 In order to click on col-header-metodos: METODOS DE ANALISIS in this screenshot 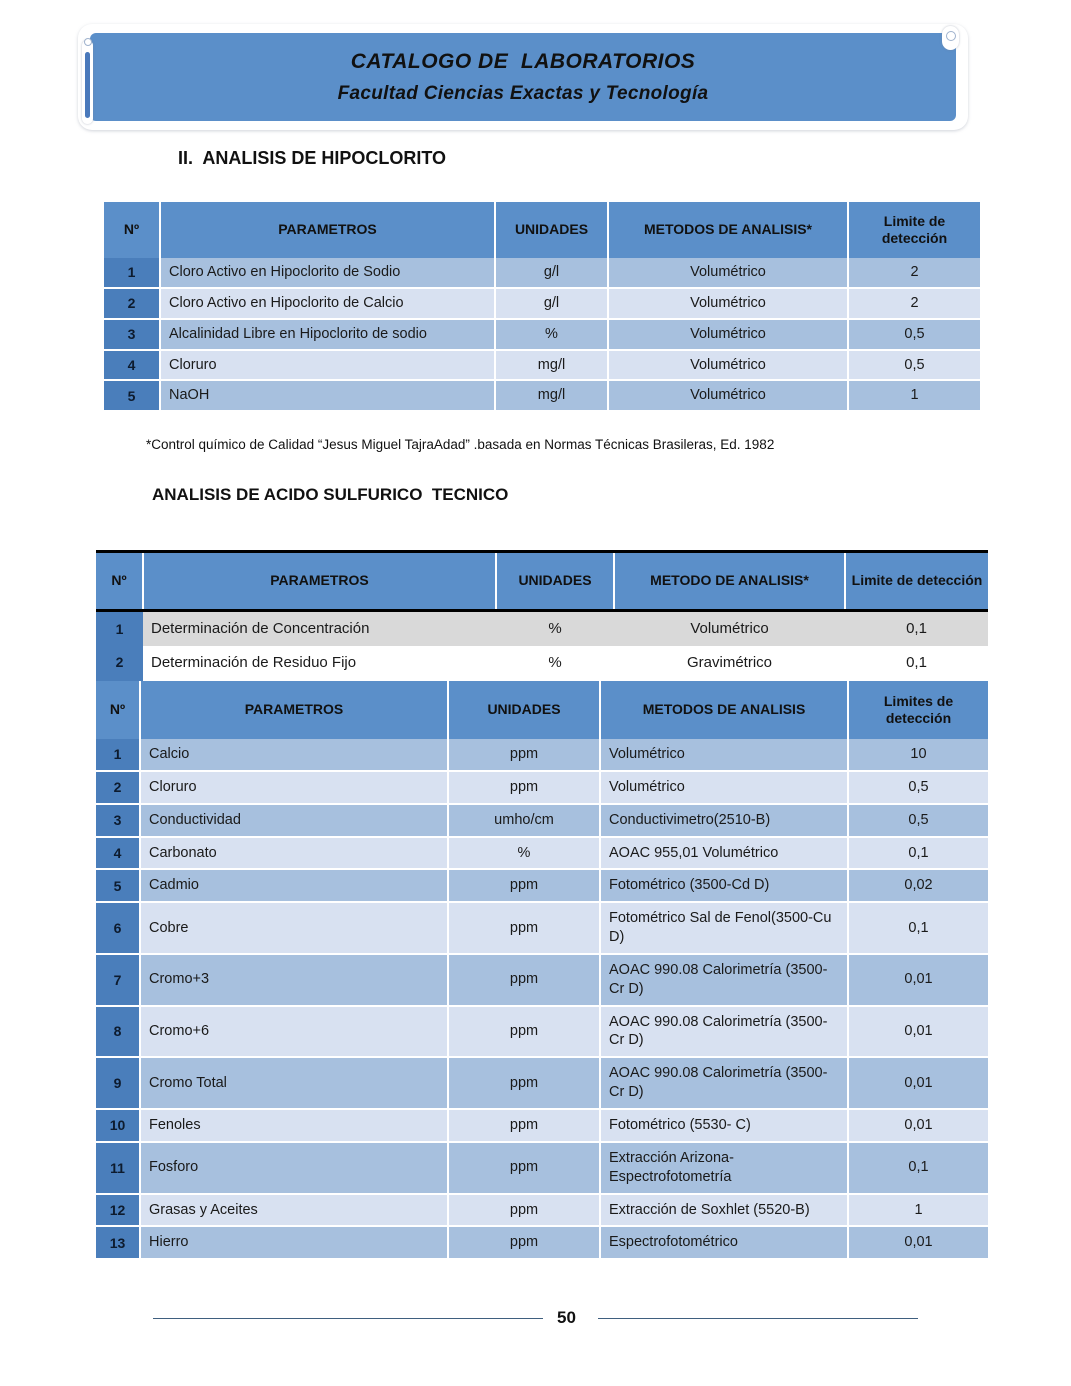, I will do `click(724, 710)`.